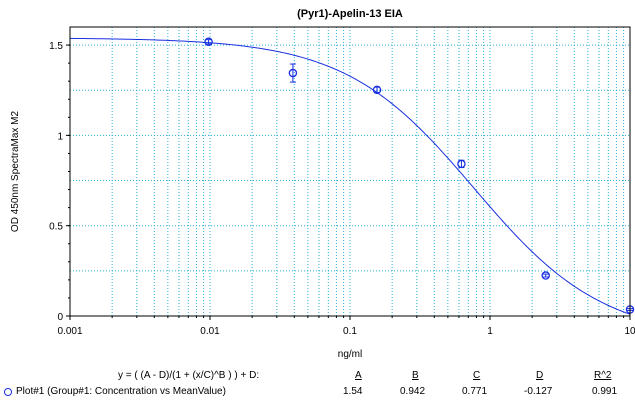 The height and width of the screenshot is (414, 635). What do you see at coordinates (353, 391) in the screenshot?
I see `param-value-a: 1.54` at bounding box center [353, 391].